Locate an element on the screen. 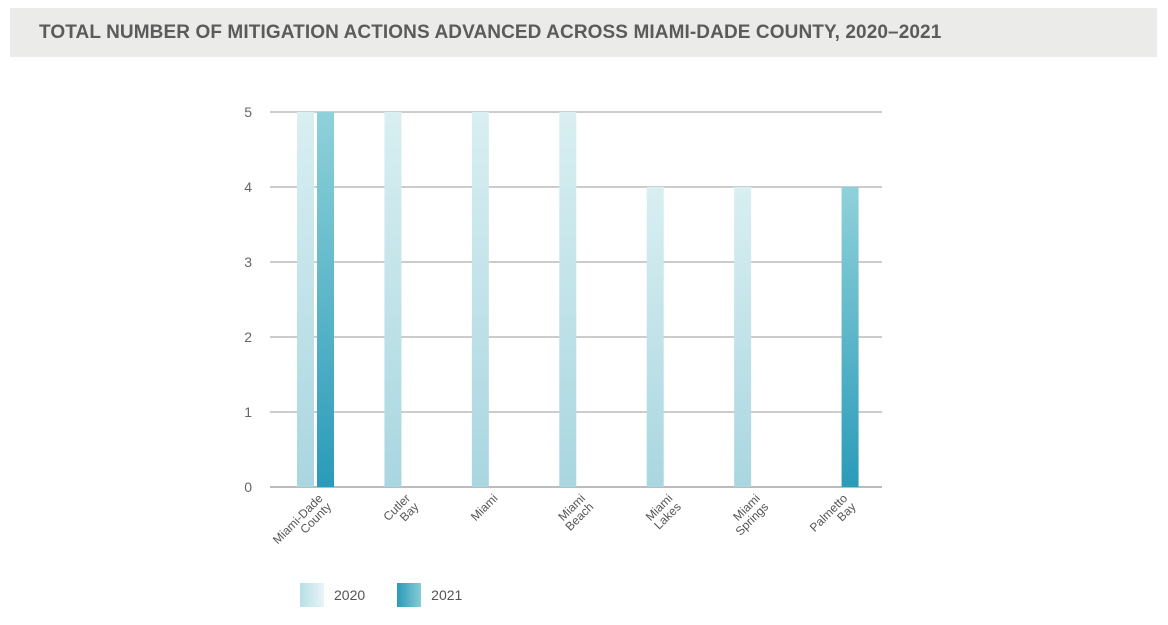 The width and height of the screenshot is (1168, 625). y-tick-label: 4 is located at coordinates (248, 187).